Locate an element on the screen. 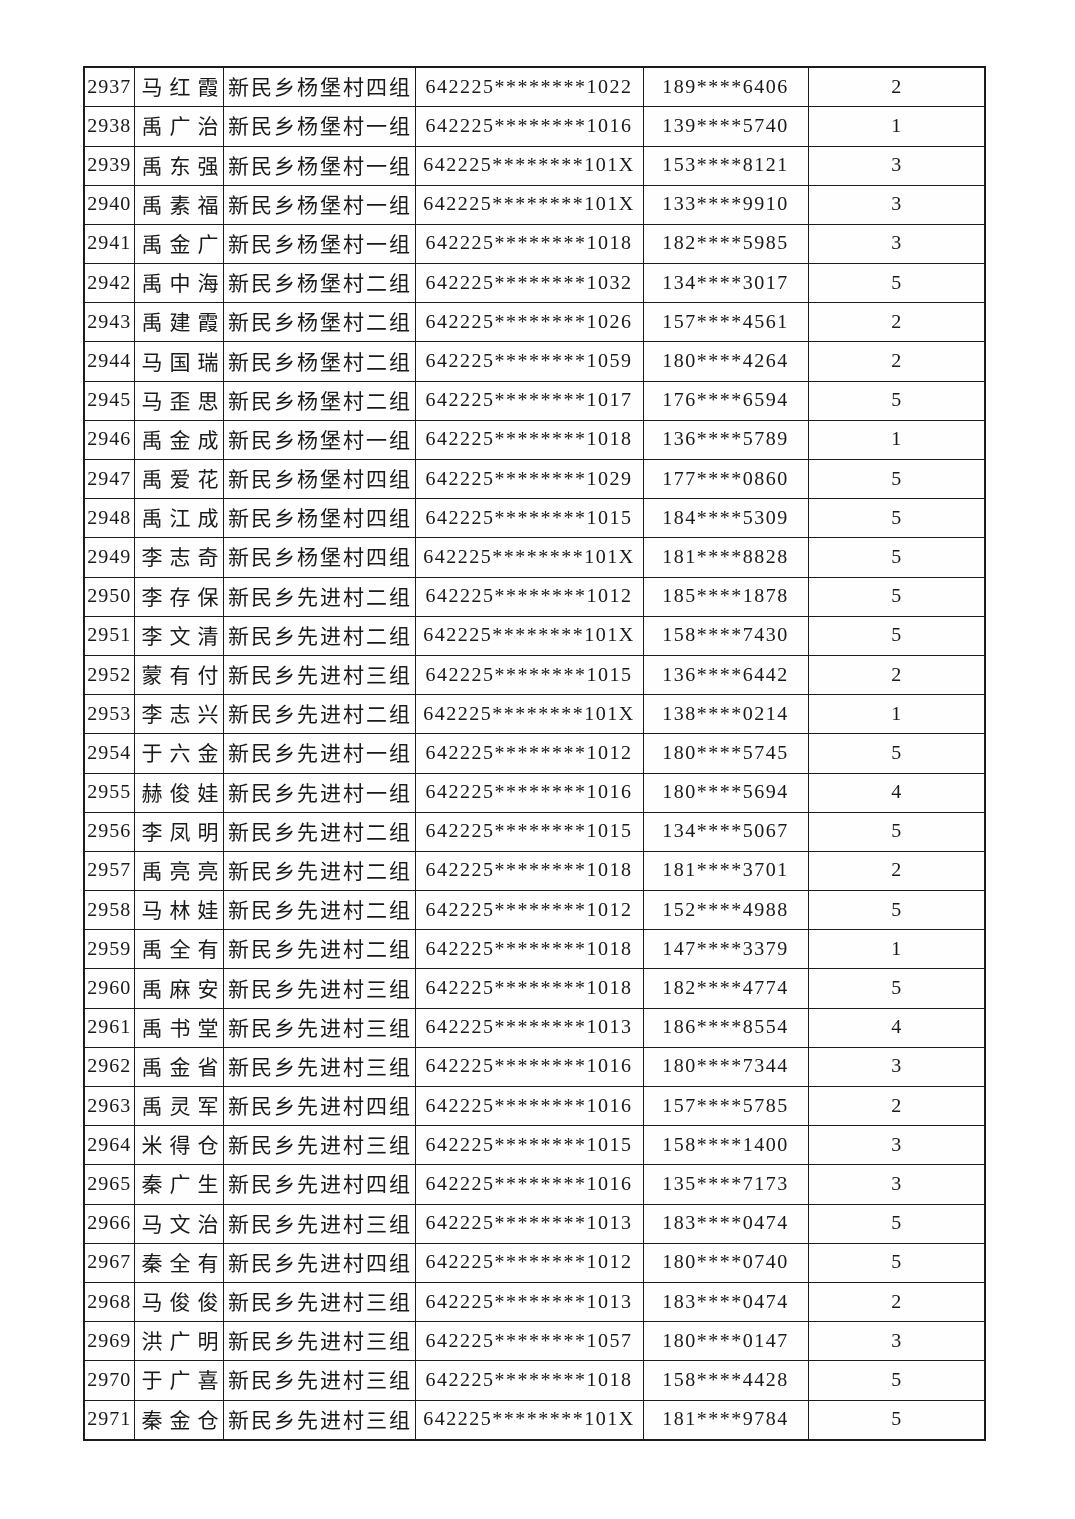 This screenshot has height=1519, width=1075. person-name-cell: 禹亮亮 is located at coordinates (178, 871).